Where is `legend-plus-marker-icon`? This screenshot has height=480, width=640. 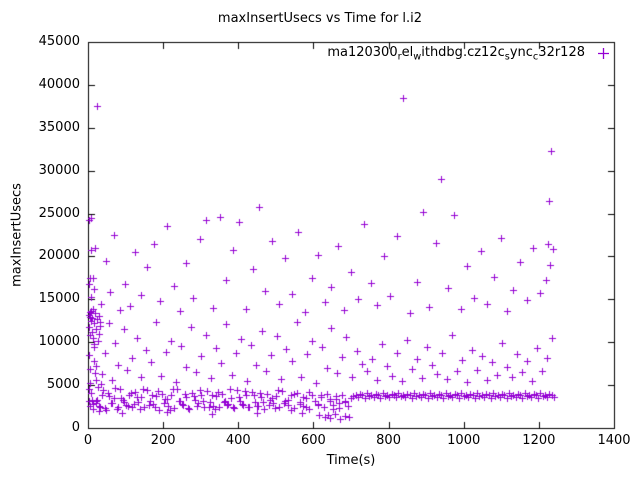
legend-plus-marker-icon is located at coordinates (603, 54).